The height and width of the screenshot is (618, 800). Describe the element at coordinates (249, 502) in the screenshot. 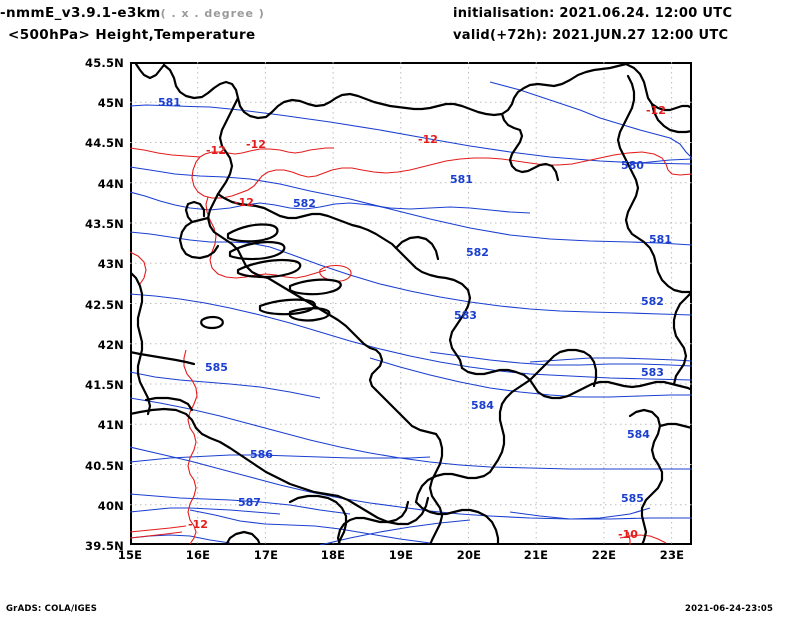

I see `contour-label-587: 587` at that location.